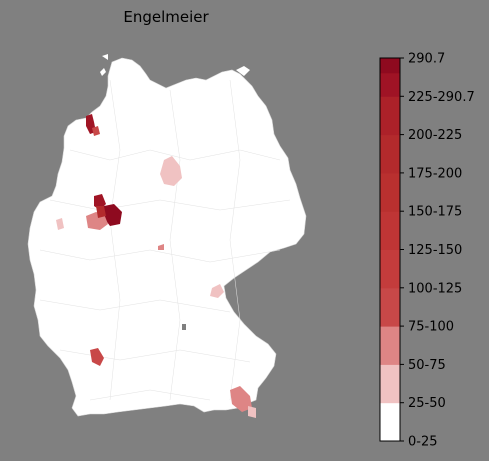 The height and width of the screenshot is (461, 489). What do you see at coordinates (166, 17) in the screenshot?
I see `map-title: Engelmeier` at bounding box center [166, 17].